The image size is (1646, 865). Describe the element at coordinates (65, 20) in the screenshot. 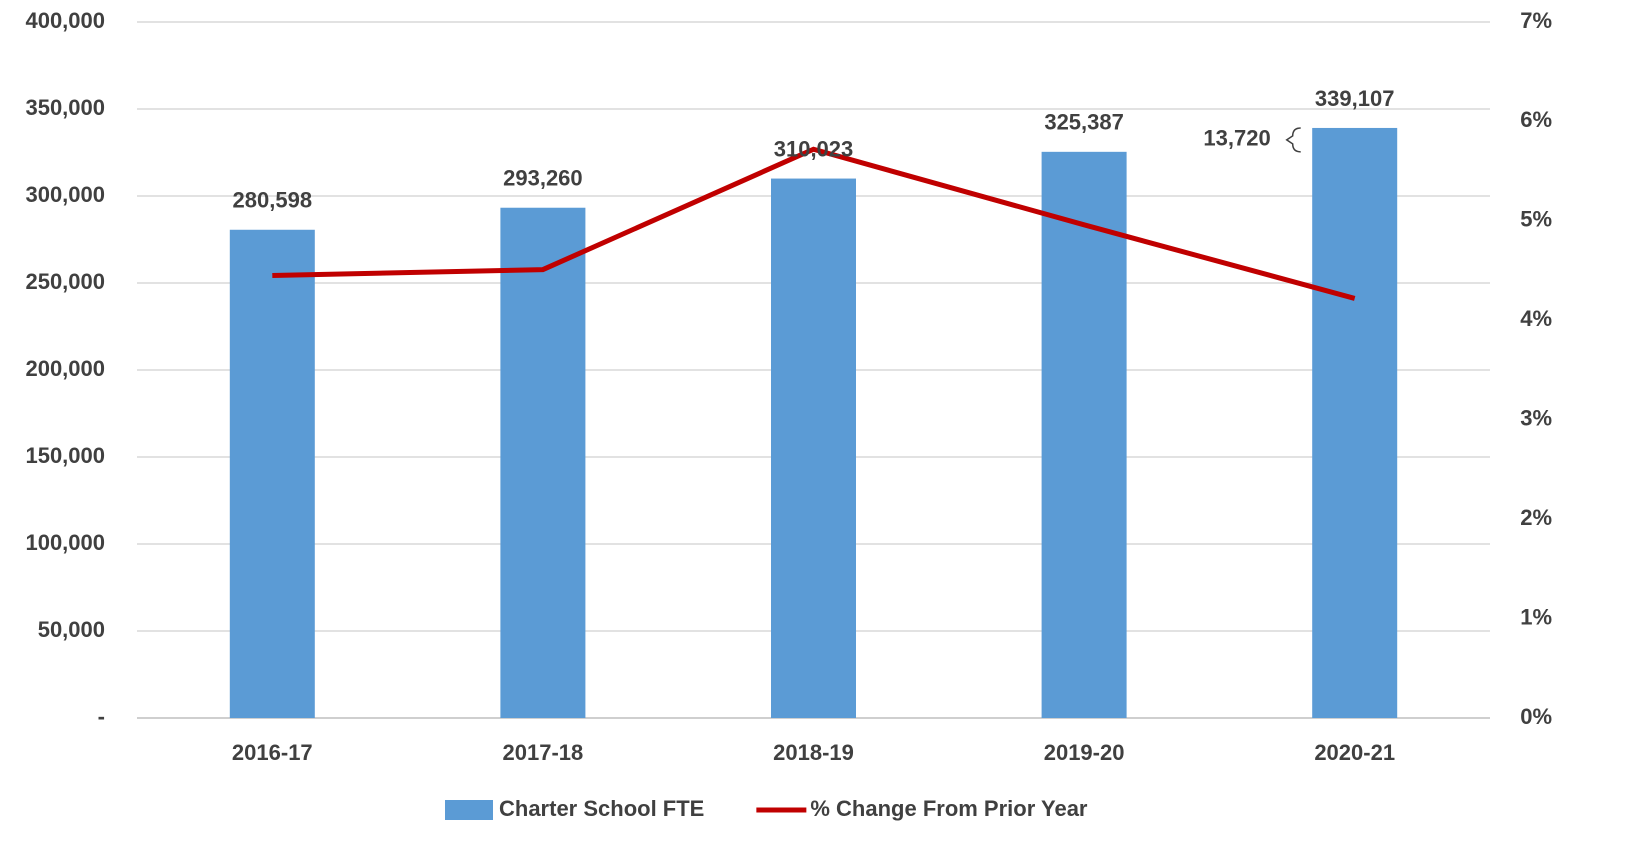

I see `y-tick-label: 400,000` at that location.